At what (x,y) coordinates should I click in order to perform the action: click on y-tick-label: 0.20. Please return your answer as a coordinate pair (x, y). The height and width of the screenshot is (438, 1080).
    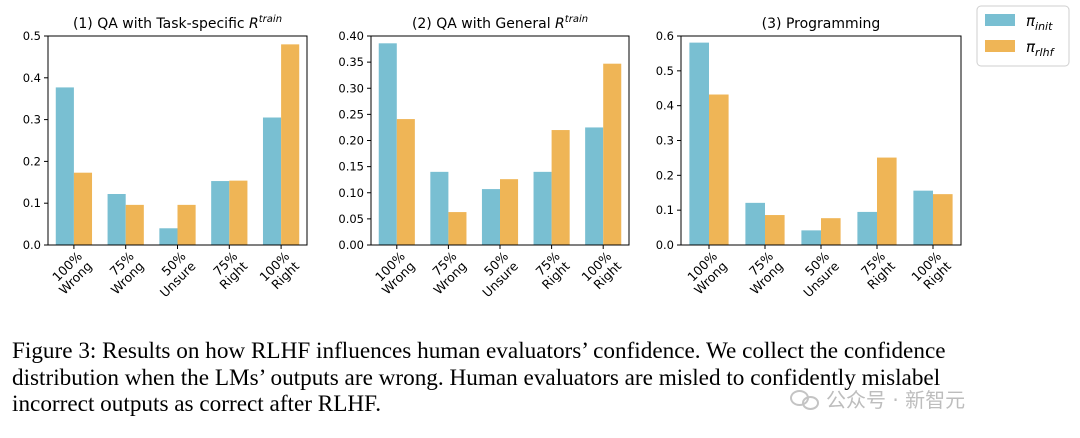
    Looking at the image, I should click on (351, 141).